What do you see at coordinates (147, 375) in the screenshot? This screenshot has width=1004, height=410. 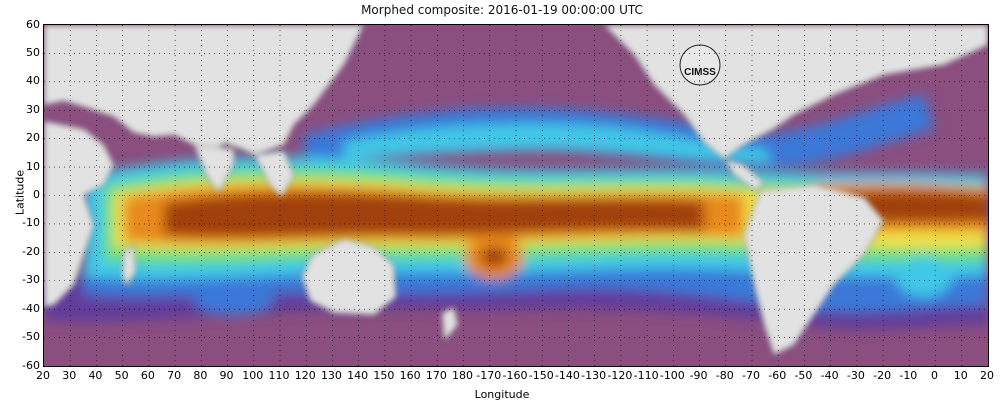 I see `x-tick-label: 60` at bounding box center [147, 375].